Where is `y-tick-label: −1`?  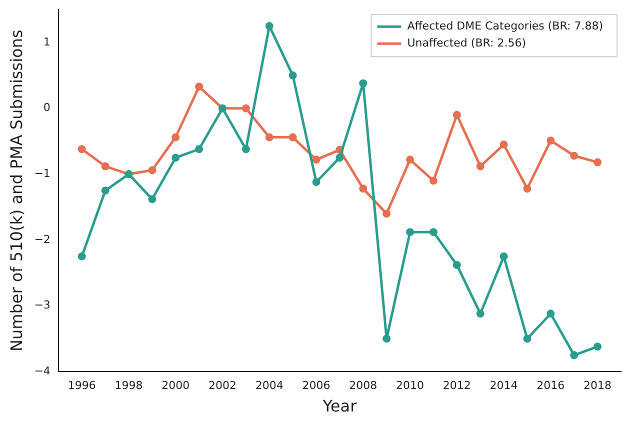
y-tick-label: −1 is located at coordinates (42, 173).